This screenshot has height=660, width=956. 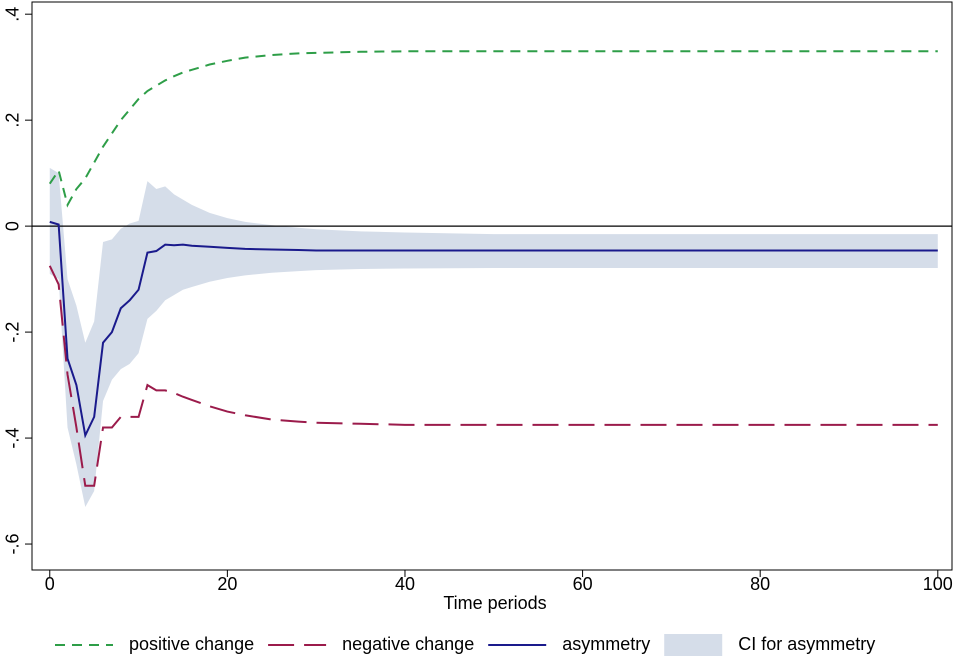 What do you see at coordinates (806, 644) in the screenshot?
I see `legend-label: CI for asymmetry` at bounding box center [806, 644].